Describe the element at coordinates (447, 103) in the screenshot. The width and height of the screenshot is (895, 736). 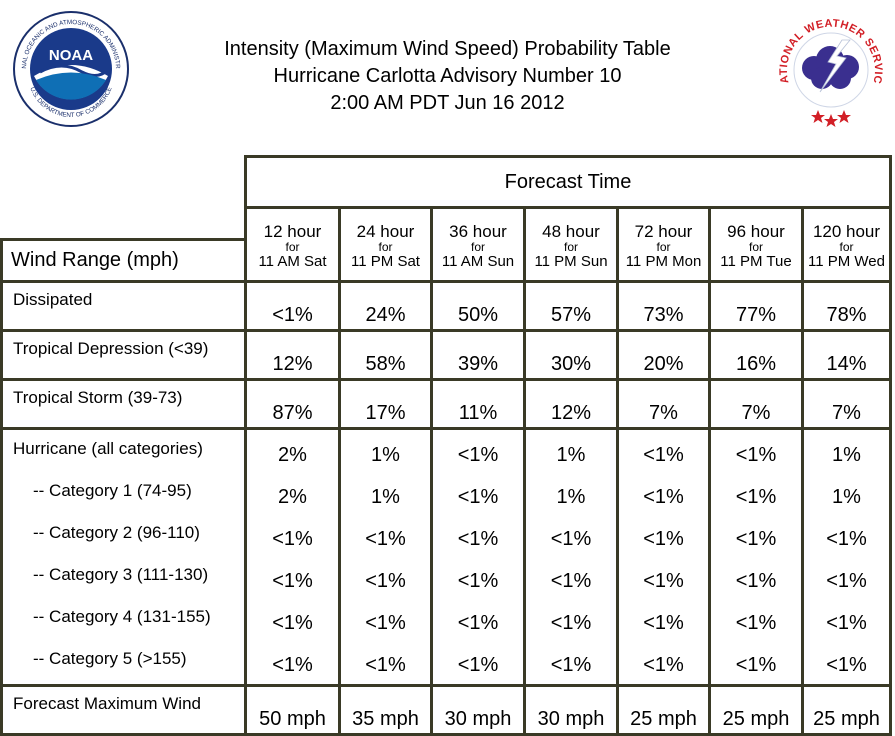
I see `title-line-3: 2:00 AM PDT Jun 16 2012` at that location.